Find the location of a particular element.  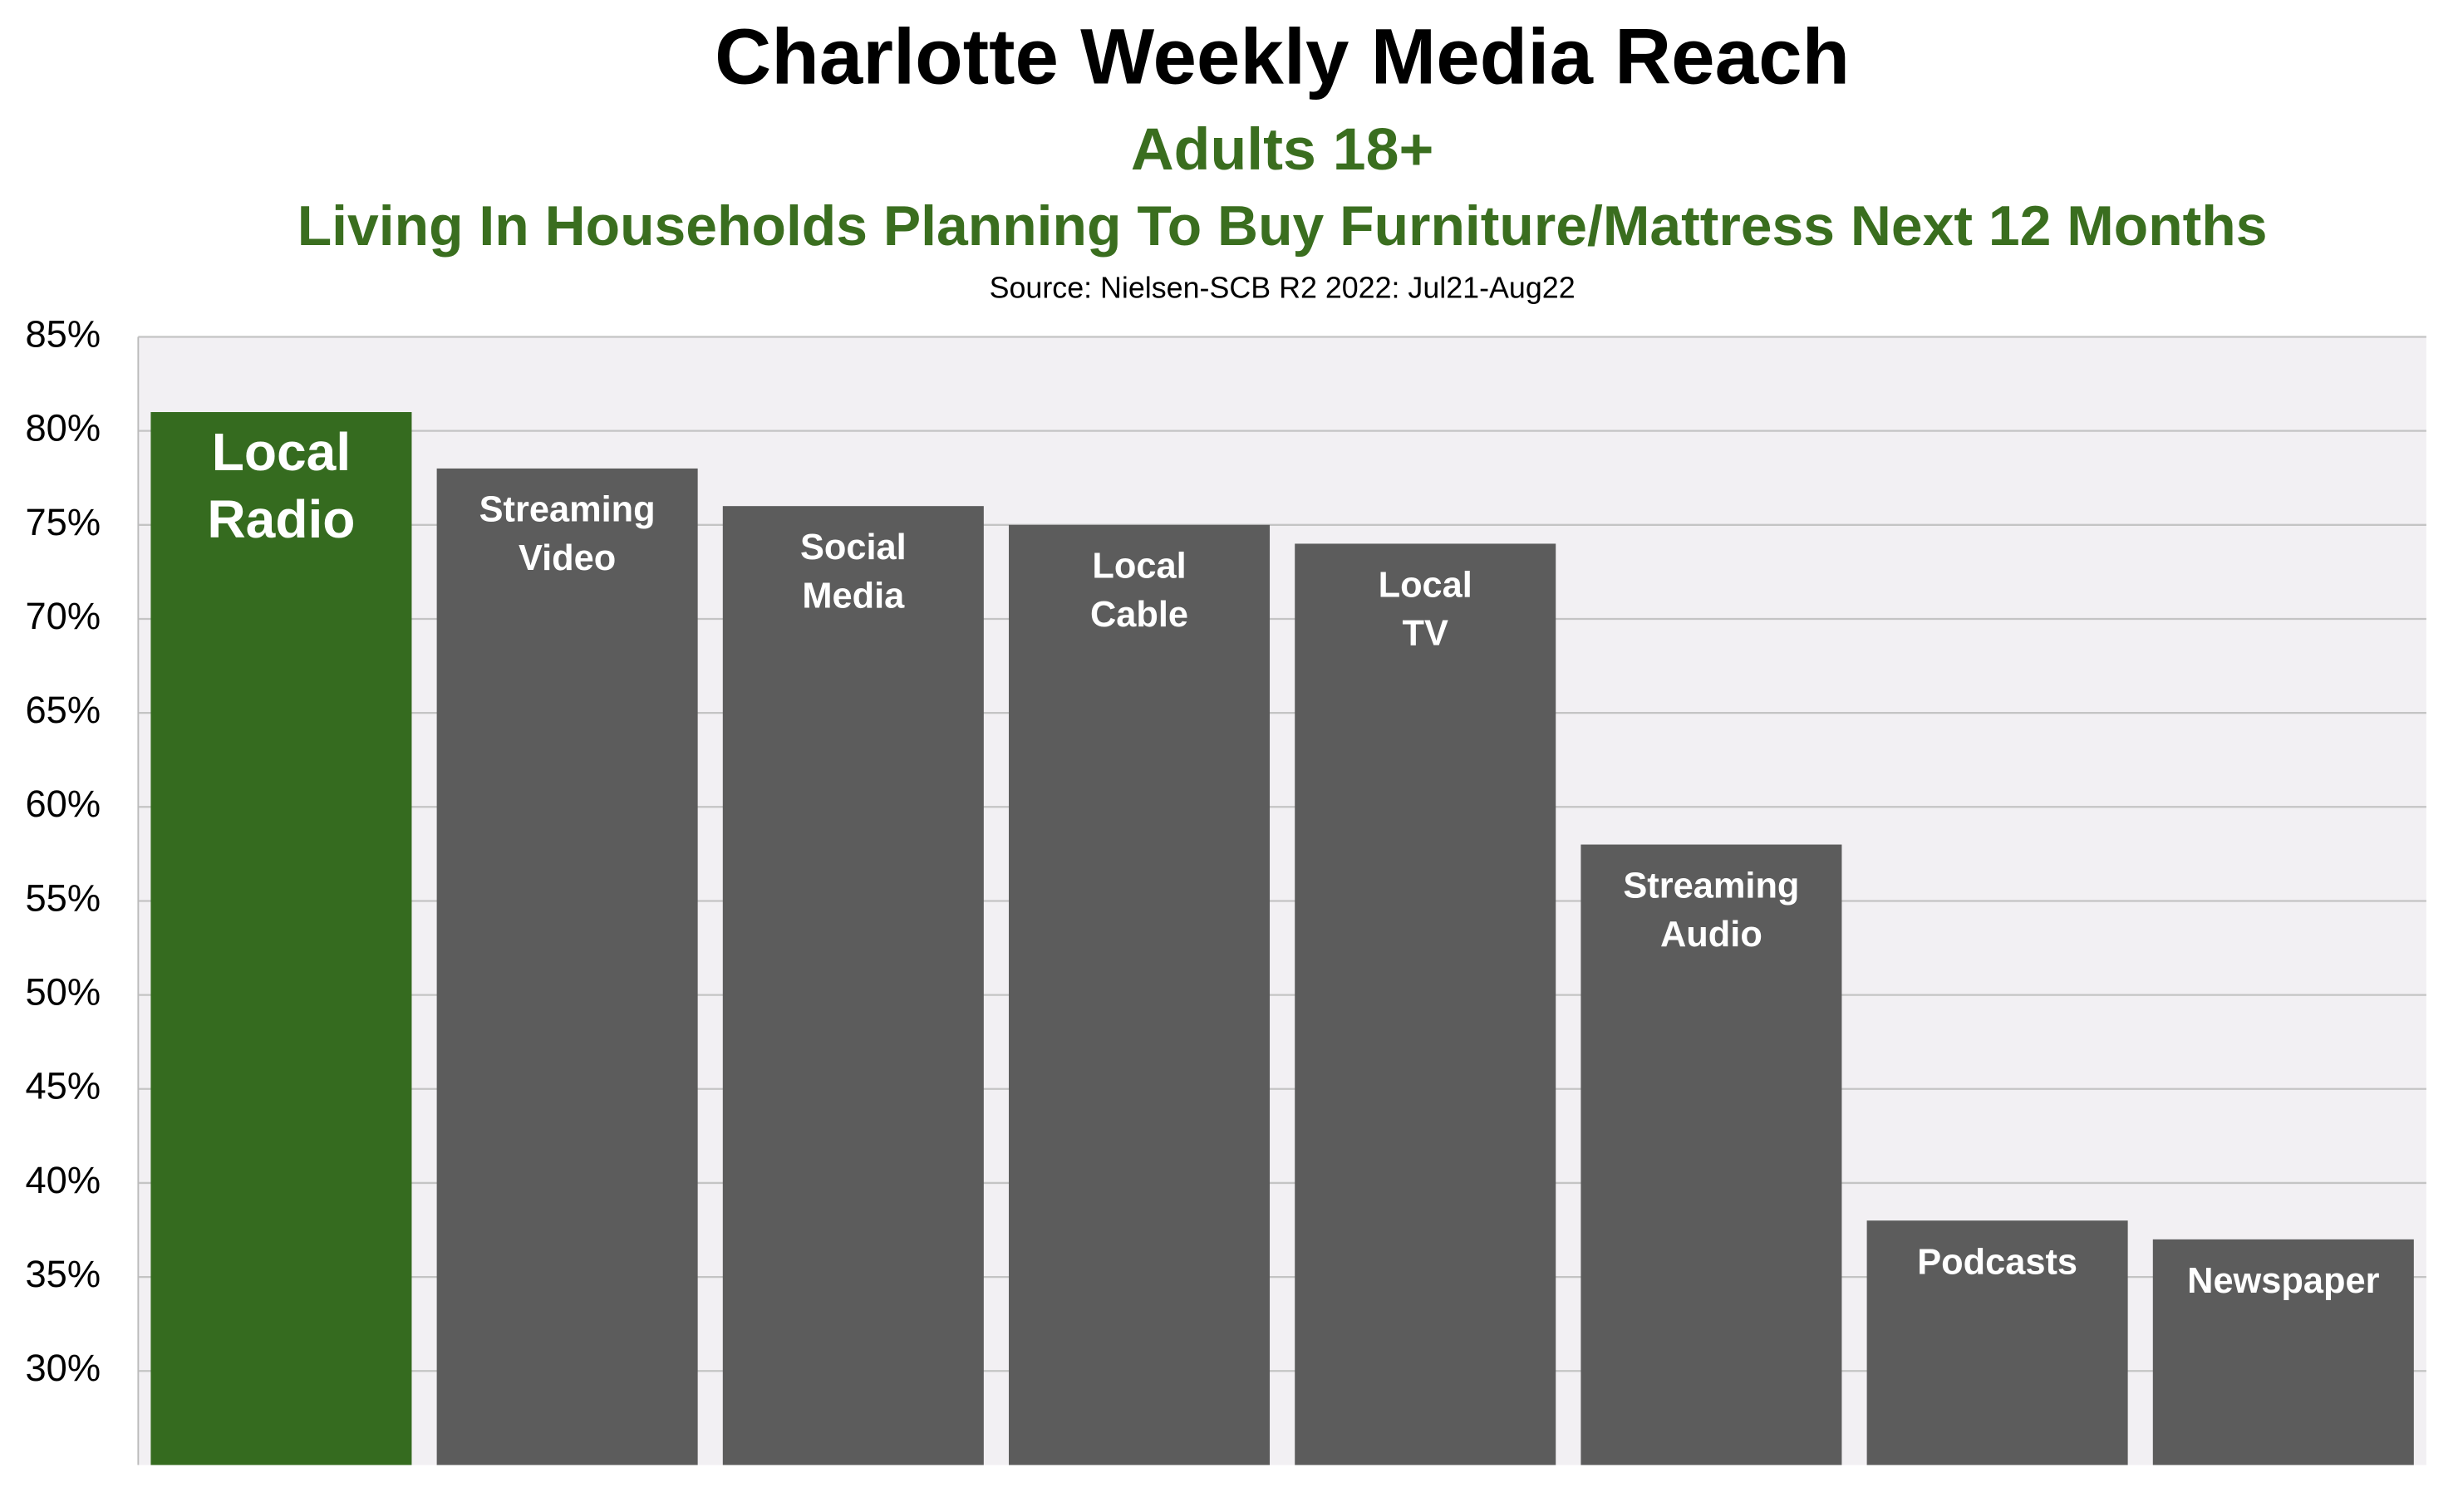

bar-label: Local Cable is located at coordinates (1139, 591).